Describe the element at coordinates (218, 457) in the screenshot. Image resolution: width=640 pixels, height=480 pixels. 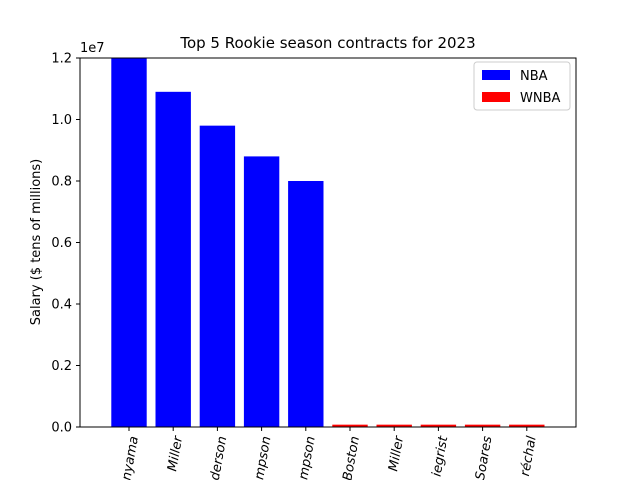
I see `x-tick-label: nderson` at that location.